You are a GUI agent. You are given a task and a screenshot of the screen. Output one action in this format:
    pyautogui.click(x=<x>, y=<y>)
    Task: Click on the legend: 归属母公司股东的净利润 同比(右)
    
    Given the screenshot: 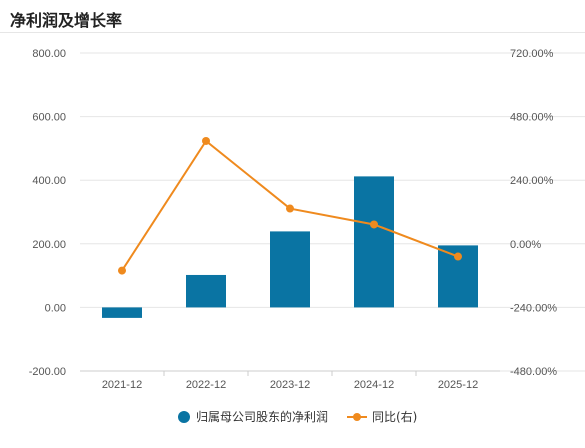 What is the action you would take?
    pyautogui.click(x=297, y=416)
    